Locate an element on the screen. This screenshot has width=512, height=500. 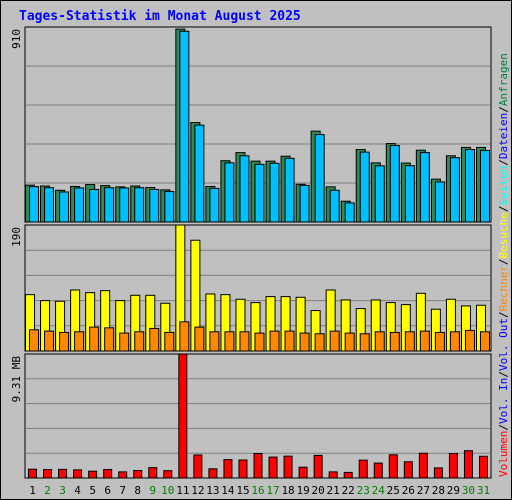
y-max-label-visits: 190 is located at coordinates (16, 237).